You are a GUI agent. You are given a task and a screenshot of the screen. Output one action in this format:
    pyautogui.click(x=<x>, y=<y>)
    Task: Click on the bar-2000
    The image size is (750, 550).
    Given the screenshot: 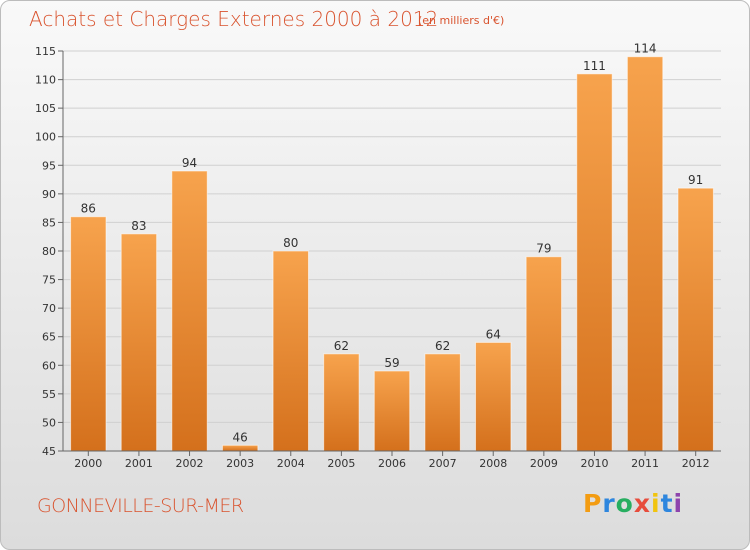 What is the action you would take?
    pyautogui.click(x=88, y=334)
    